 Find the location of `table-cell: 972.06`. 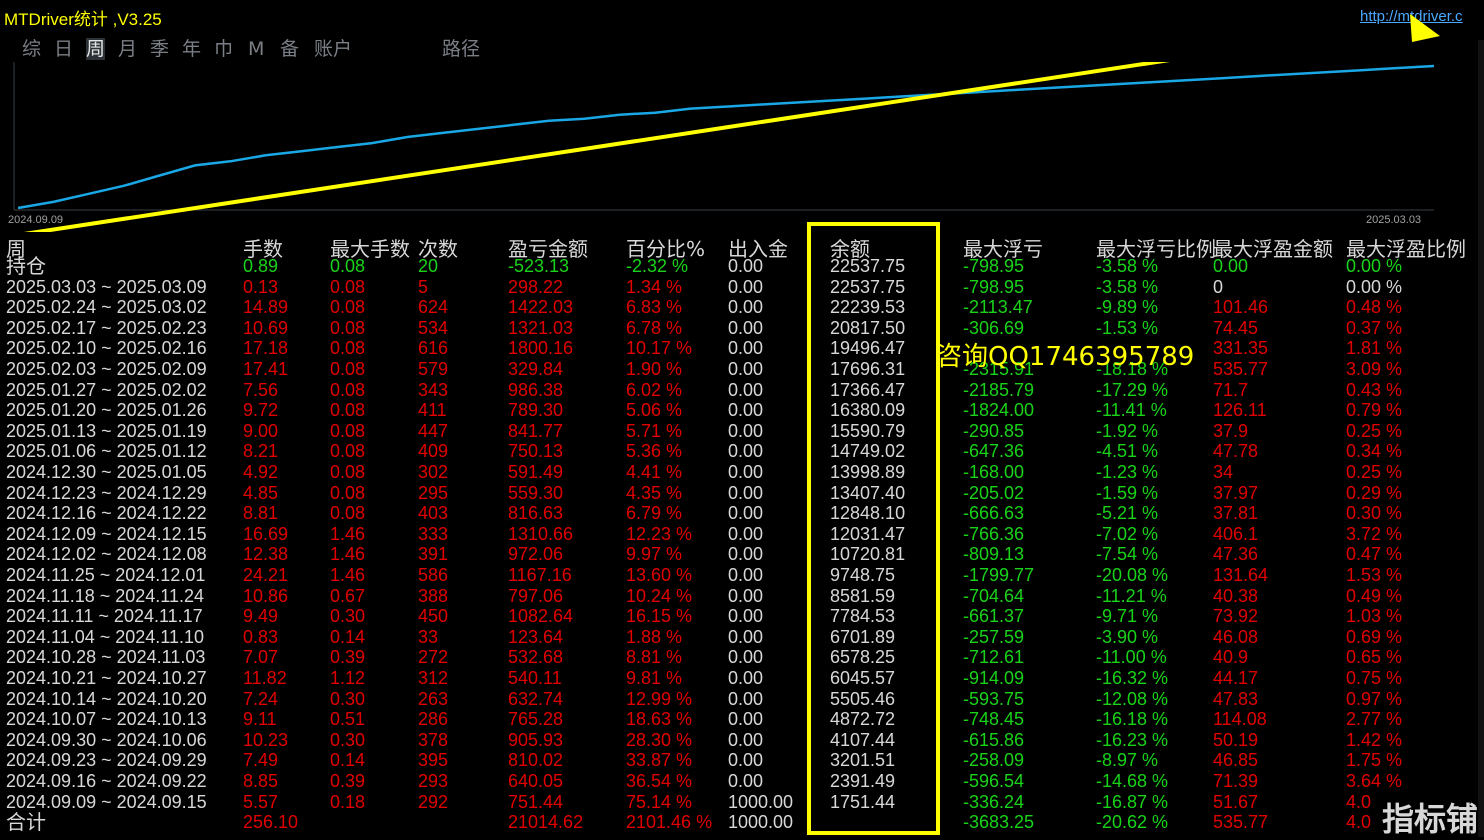

table-cell: 972.06 is located at coordinates (536, 554).